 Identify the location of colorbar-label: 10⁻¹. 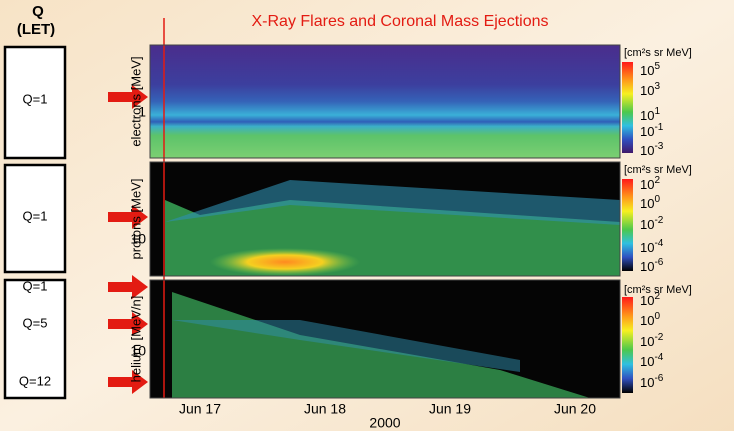
(652, 131).